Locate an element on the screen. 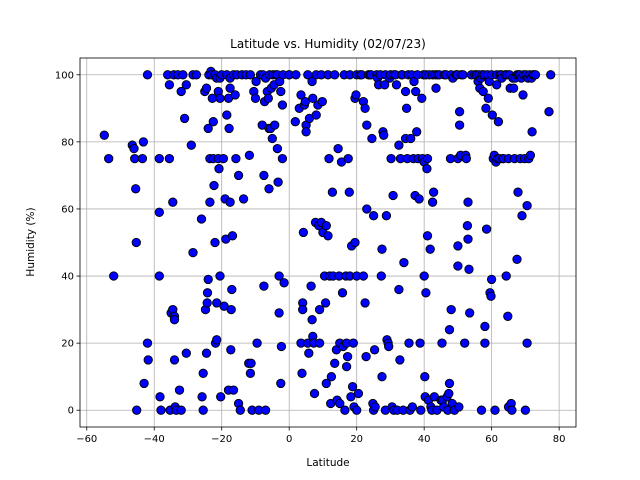 This screenshot has width=640, height=480. y-axis: 0 20 40 60 80 100 is located at coordinates (67, 243).